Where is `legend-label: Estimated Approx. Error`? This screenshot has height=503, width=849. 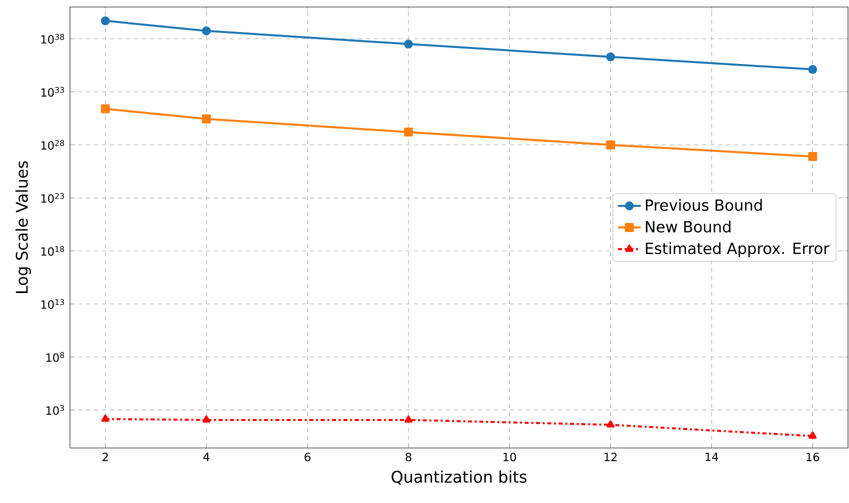 legend-label: Estimated Approx. Error is located at coordinates (738, 250).